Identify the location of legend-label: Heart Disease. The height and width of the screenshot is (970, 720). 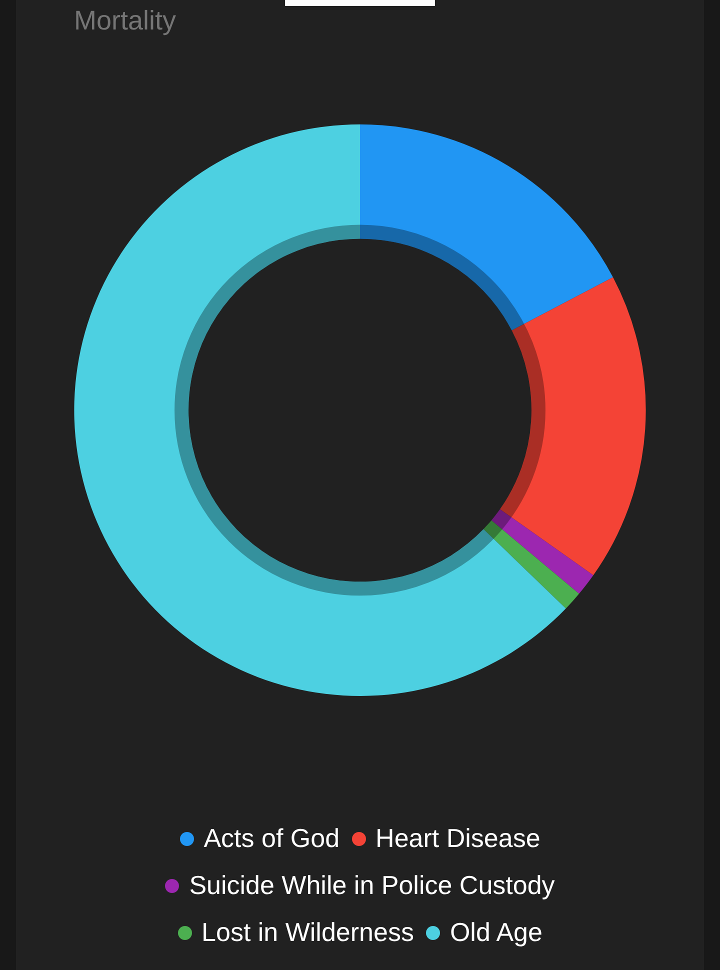
(458, 838).